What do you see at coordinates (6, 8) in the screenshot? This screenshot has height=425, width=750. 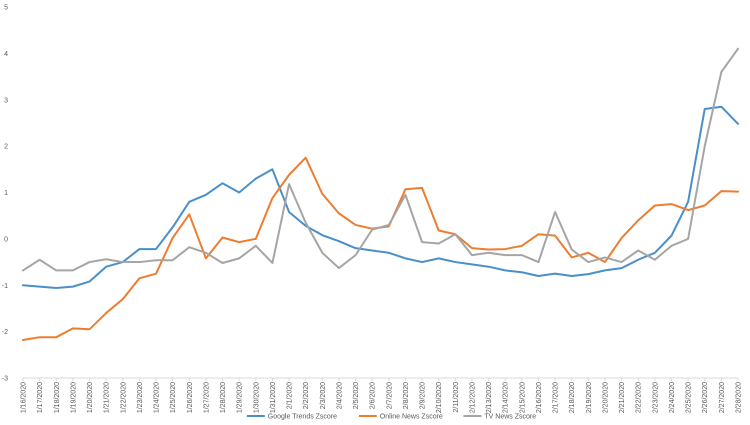 I see `y-tick-label: 5` at bounding box center [6, 8].